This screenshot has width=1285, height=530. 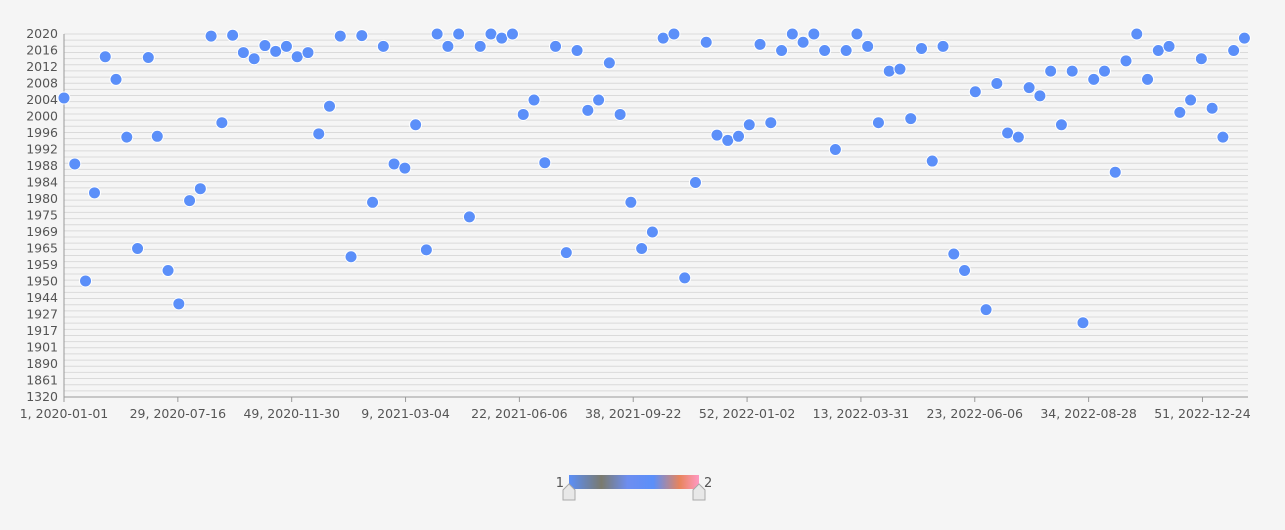 I want to click on visual-map-min-handle, so click(x=569, y=492).